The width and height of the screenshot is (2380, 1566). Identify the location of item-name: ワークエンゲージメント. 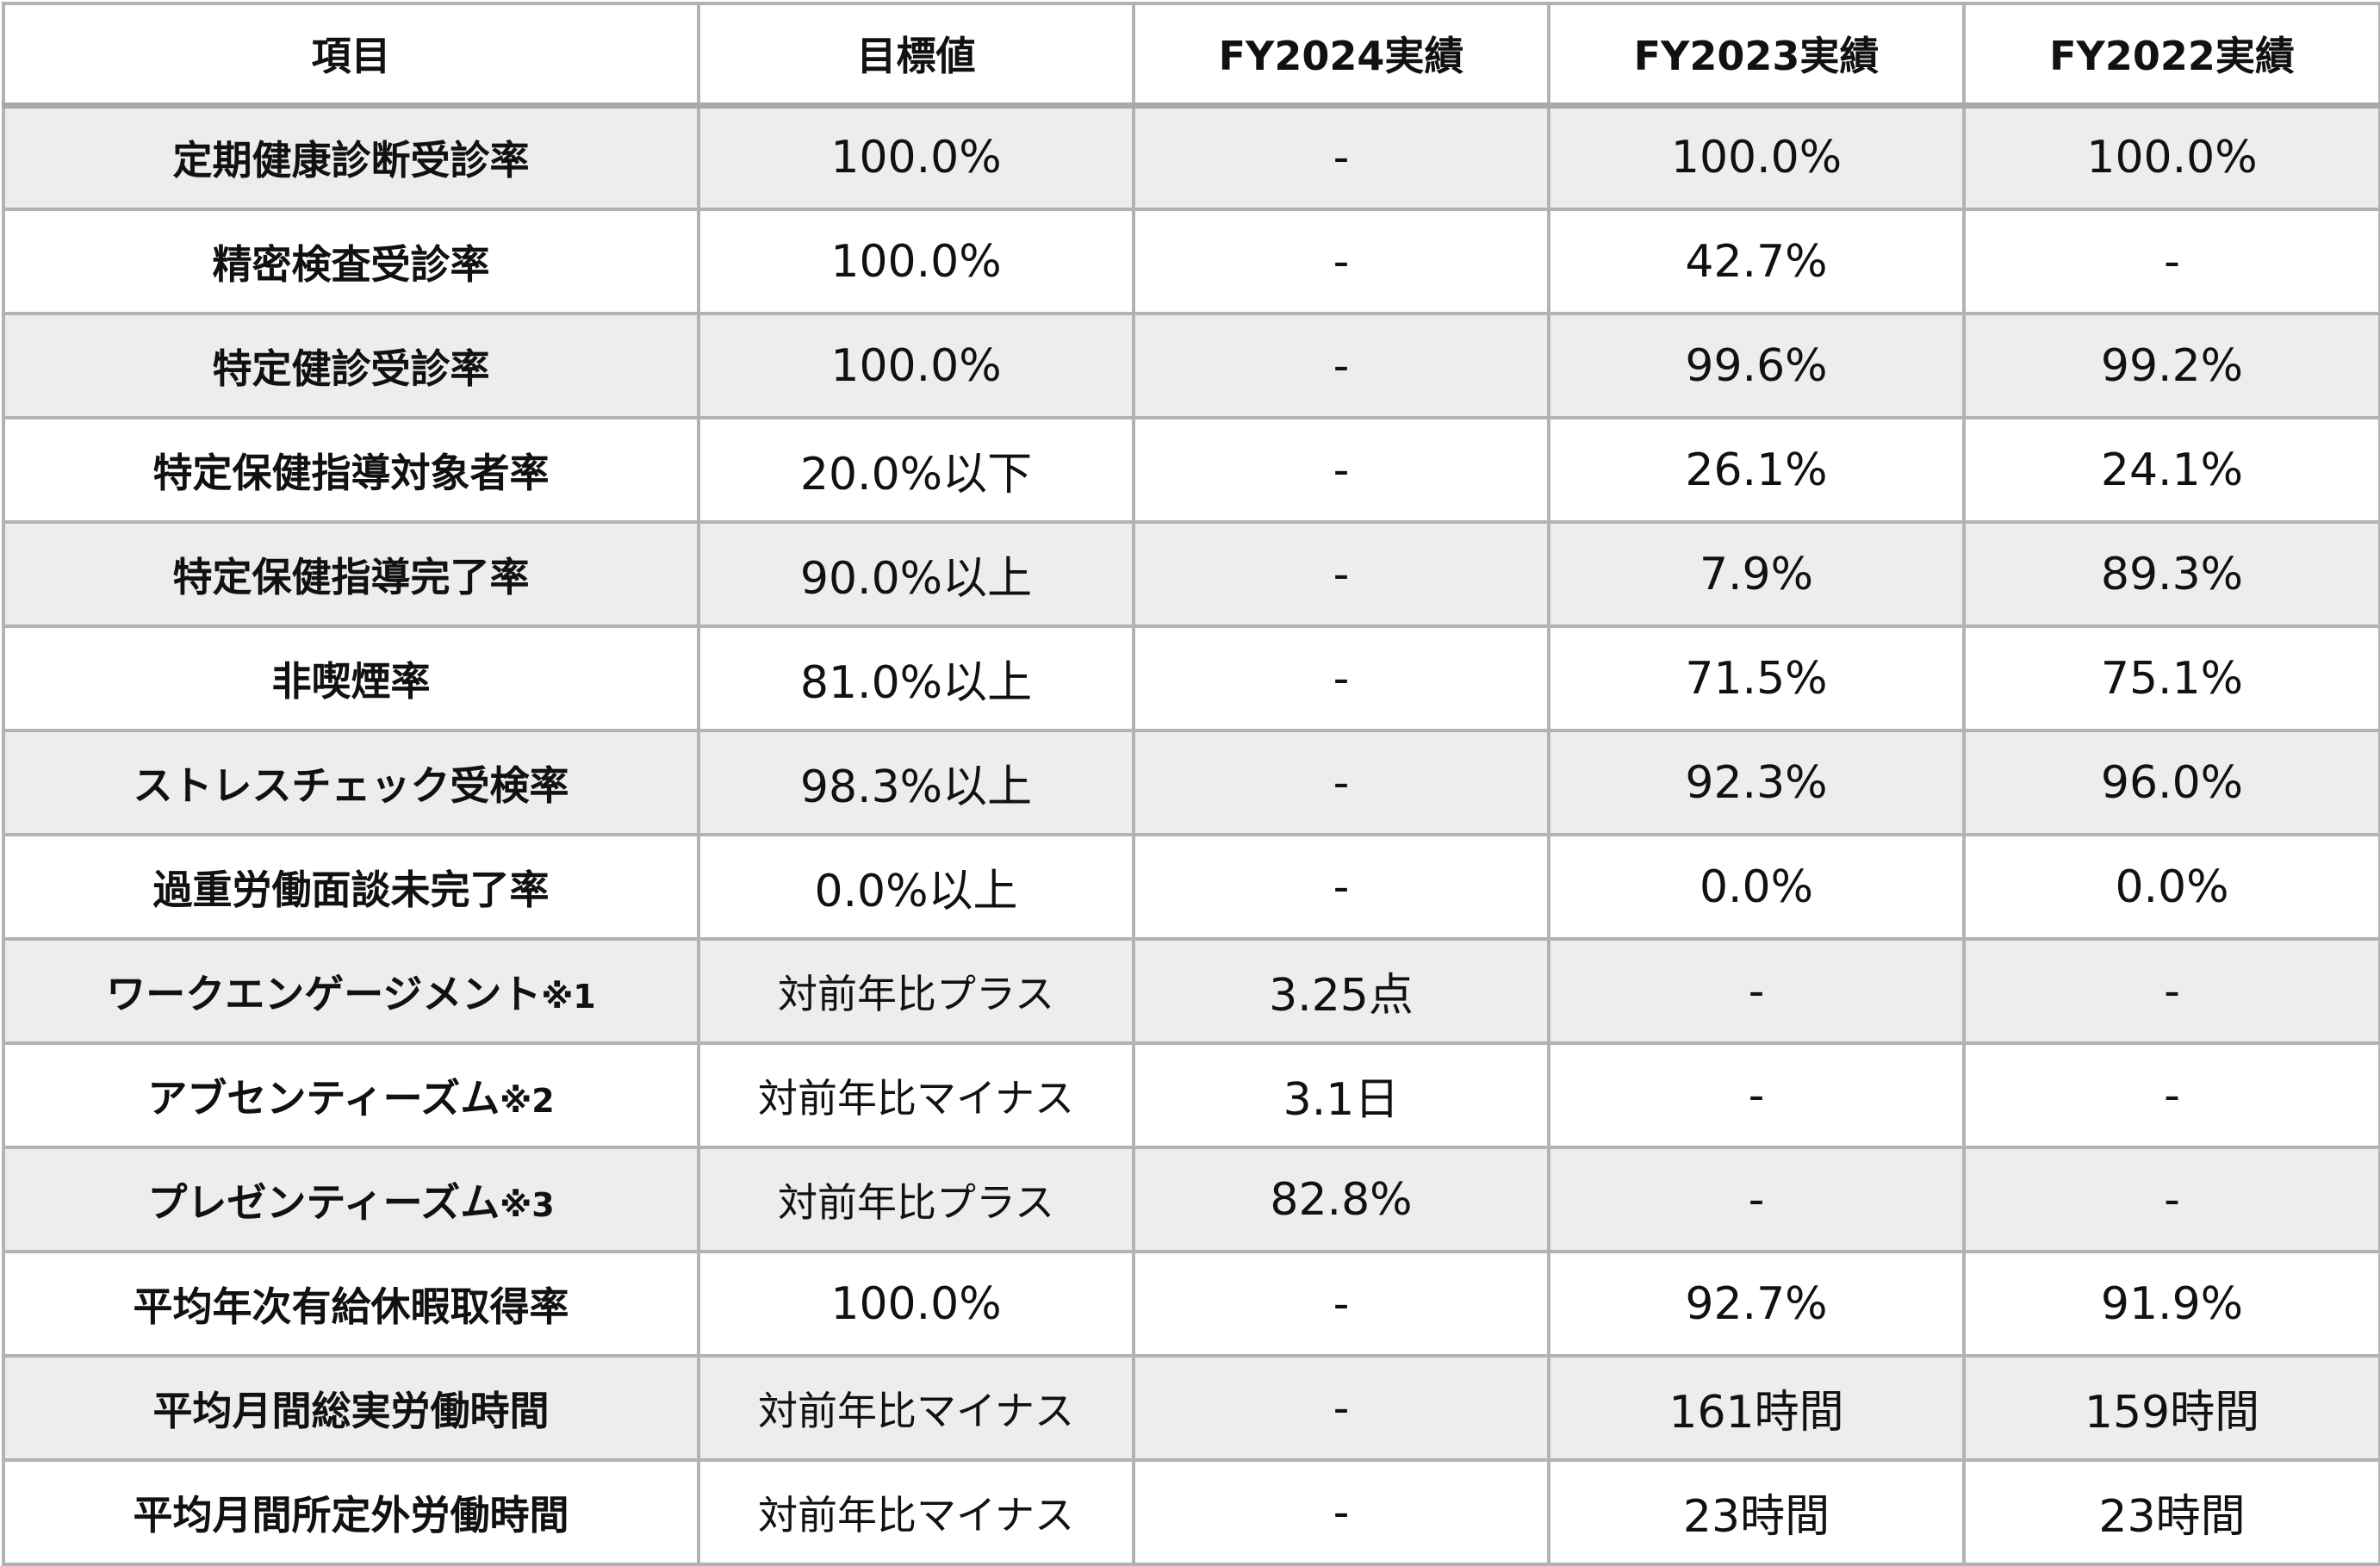
(324, 994).